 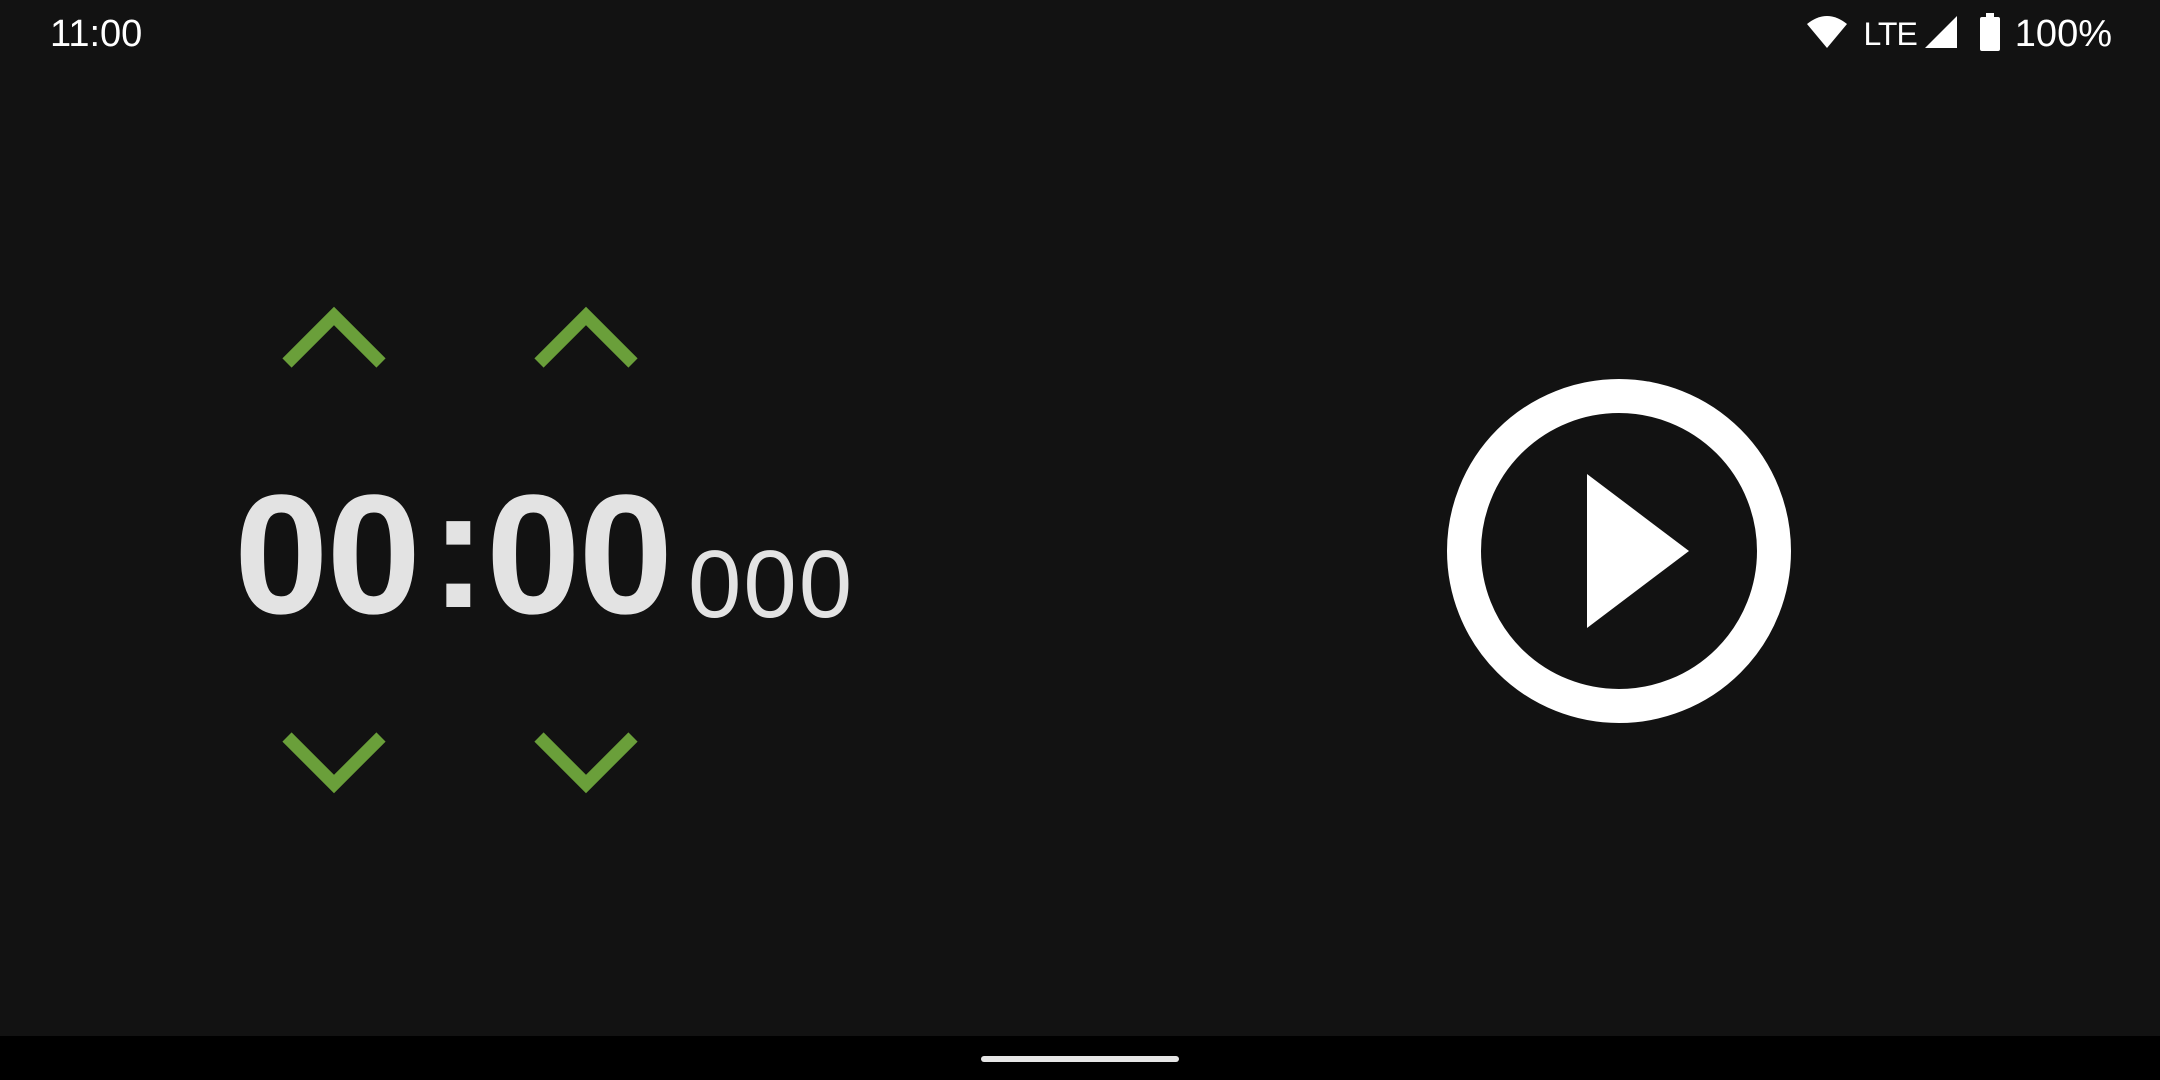 What do you see at coordinates (1827, 34) in the screenshot?
I see `wifi-icon` at bounding box center [1827, 34].